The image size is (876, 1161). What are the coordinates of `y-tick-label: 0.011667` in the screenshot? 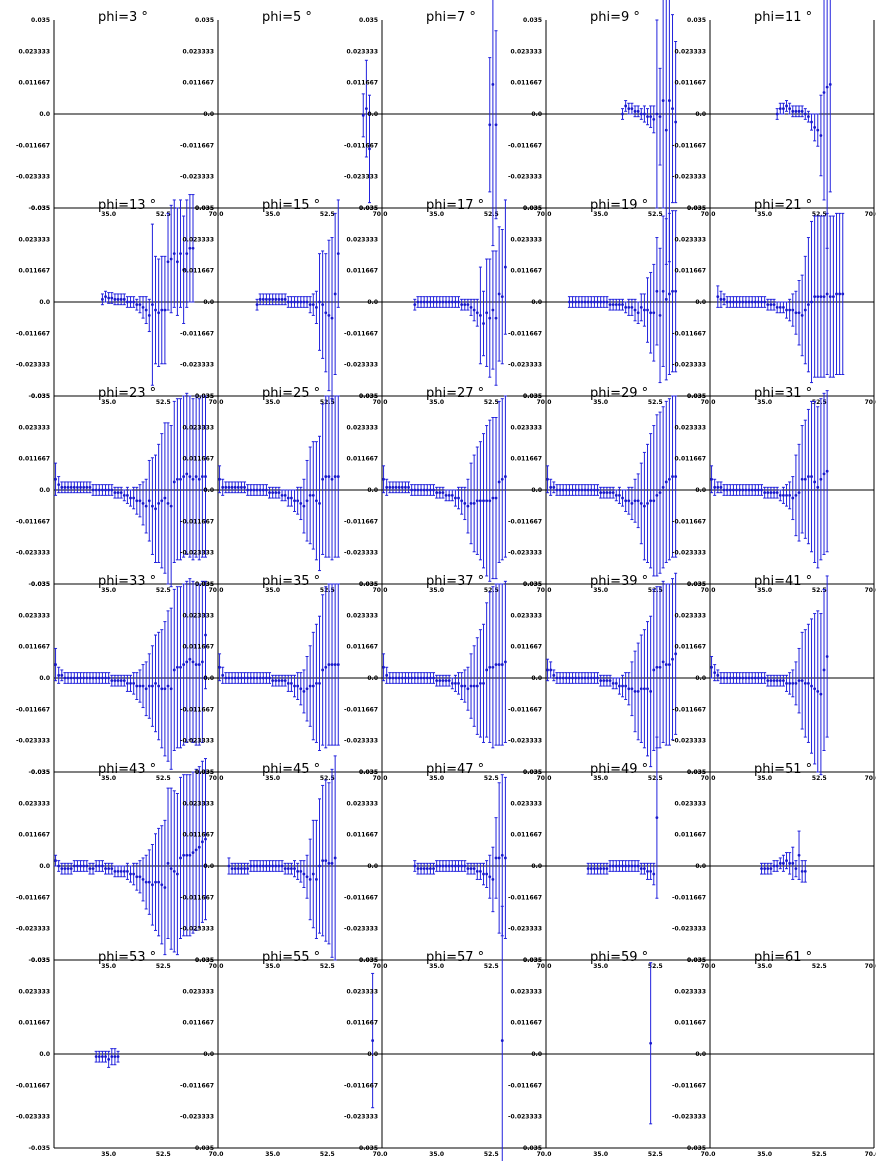 It's located at (526, 459).